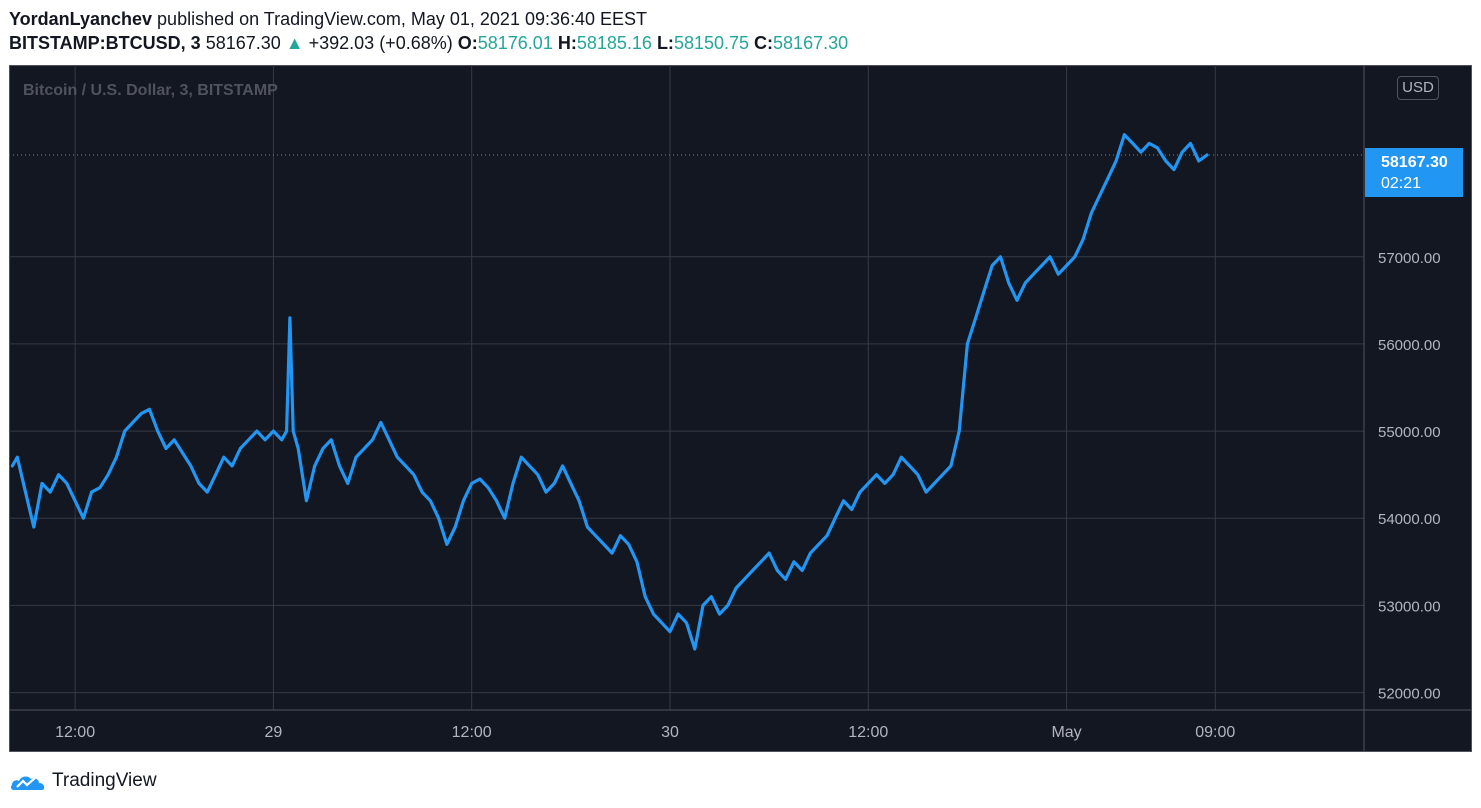  I want to click on low-label: L:, so click(665, 43).